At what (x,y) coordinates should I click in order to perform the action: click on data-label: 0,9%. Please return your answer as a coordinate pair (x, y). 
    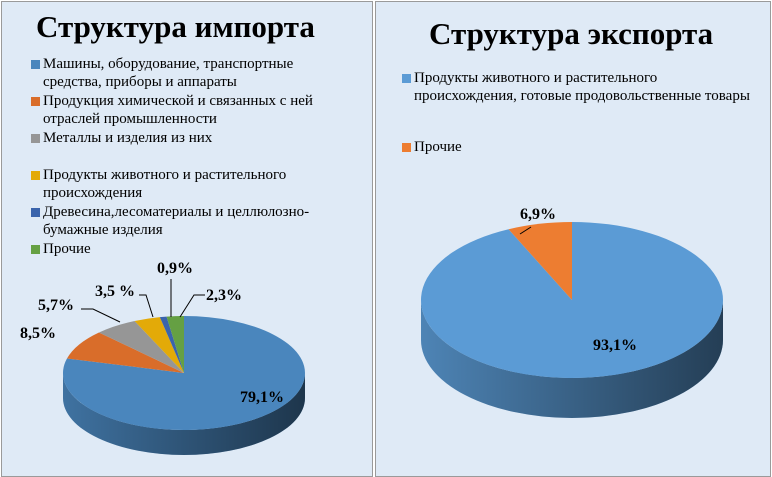
    Looking at the image, I should click on (175, 268).